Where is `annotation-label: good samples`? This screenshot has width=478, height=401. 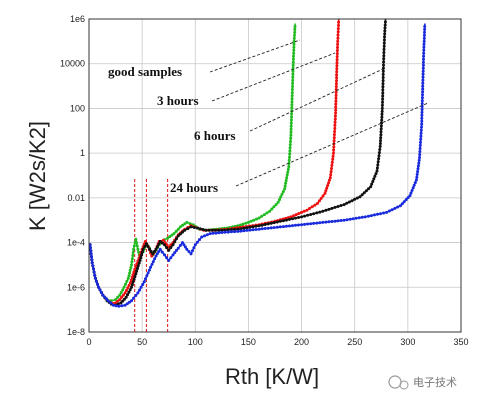 annotation-label: good samples is located at coordinates (145, 71).